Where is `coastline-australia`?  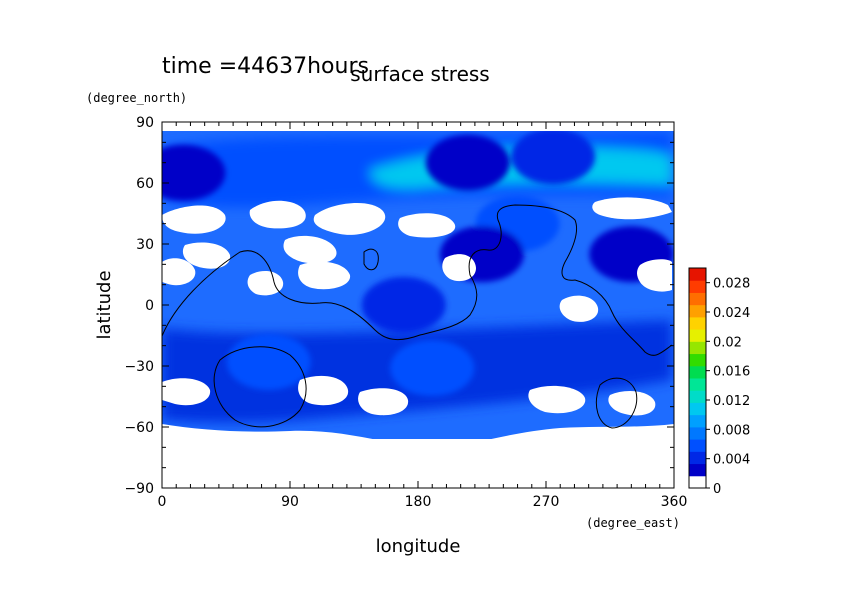
coastline-australia is located at coordinates (260, 387).